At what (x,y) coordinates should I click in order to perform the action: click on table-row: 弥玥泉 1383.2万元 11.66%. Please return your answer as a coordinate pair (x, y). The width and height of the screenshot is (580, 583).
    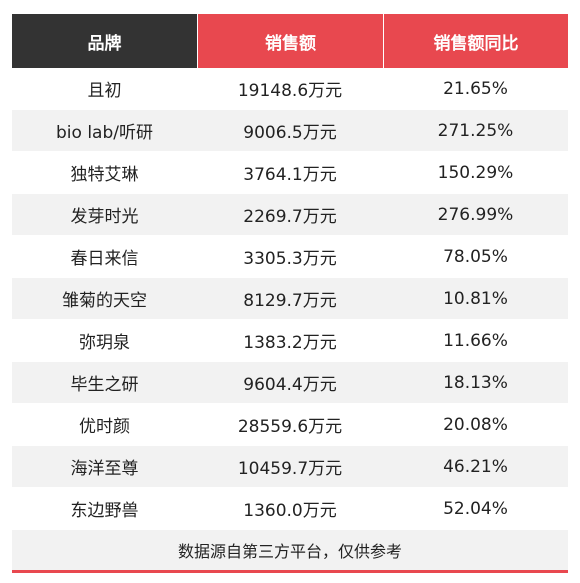
    Looking at the image, I should click on (290, 341).